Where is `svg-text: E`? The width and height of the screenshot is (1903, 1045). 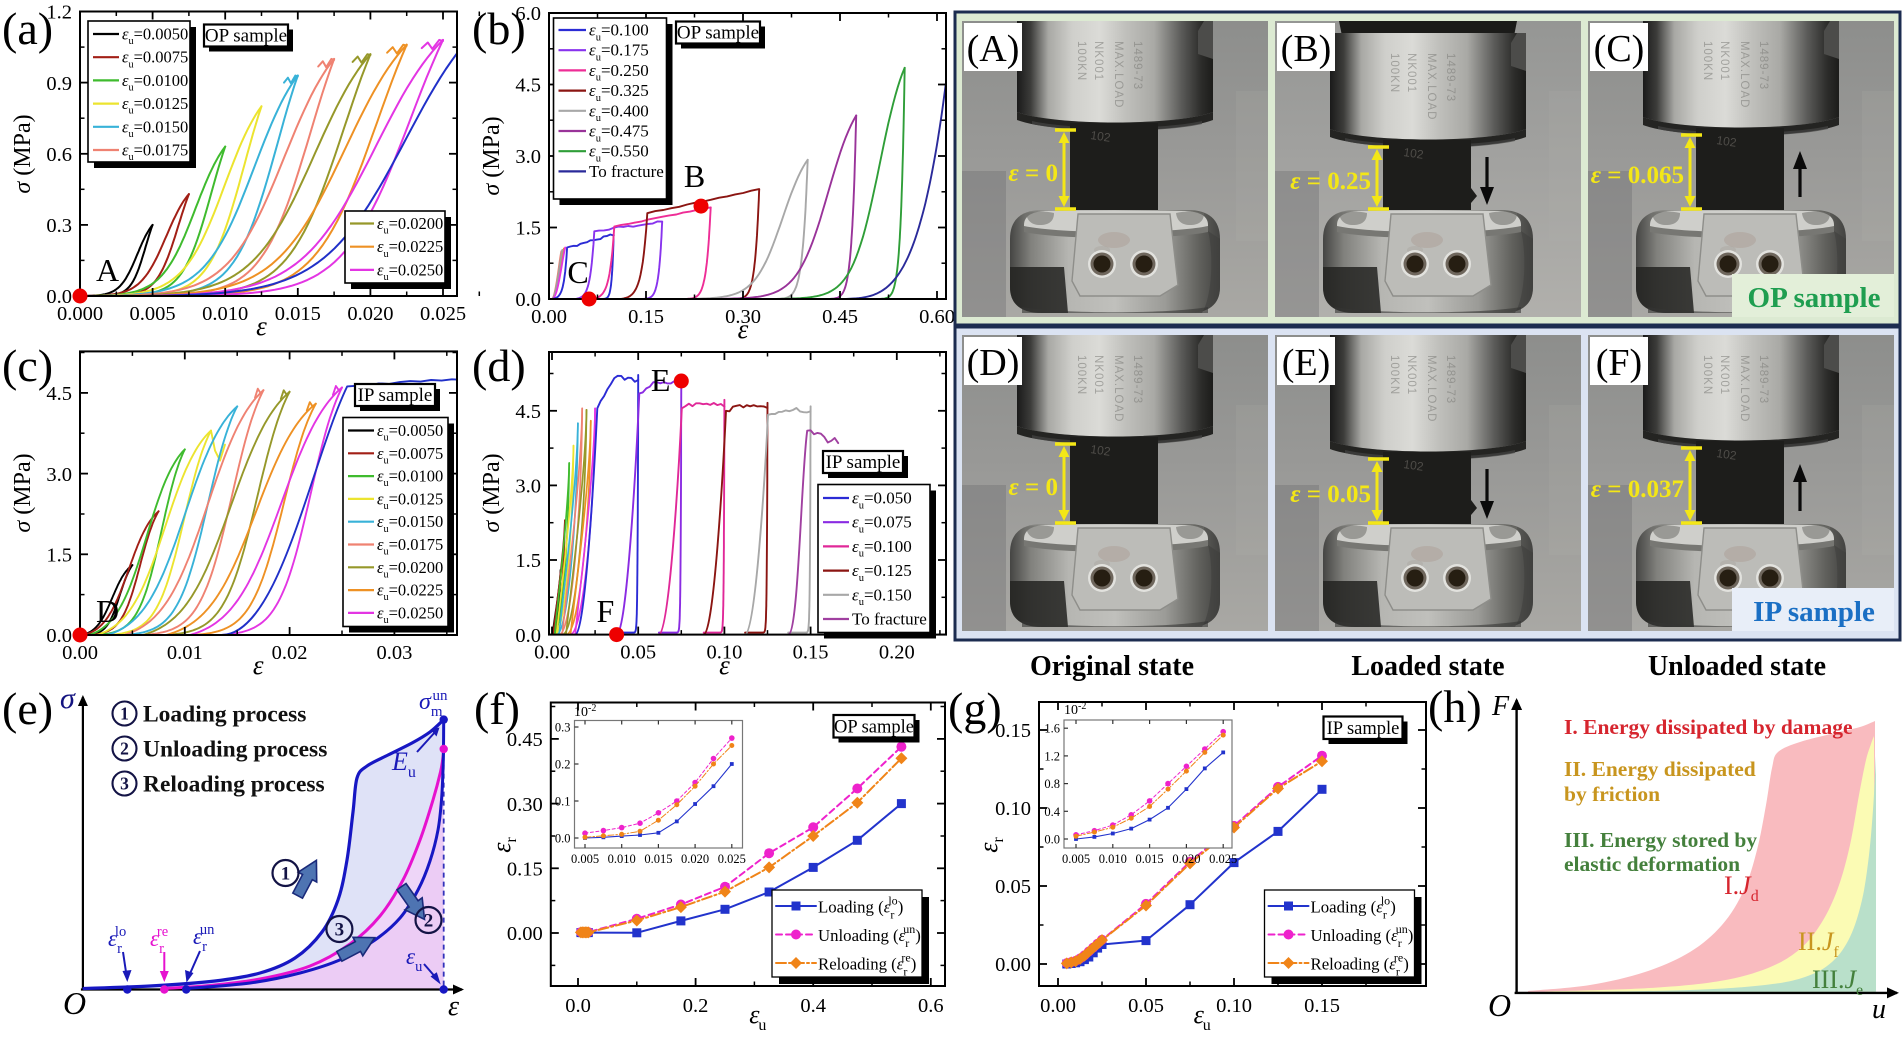 svg-text: E is located at coordinates (661, 380).